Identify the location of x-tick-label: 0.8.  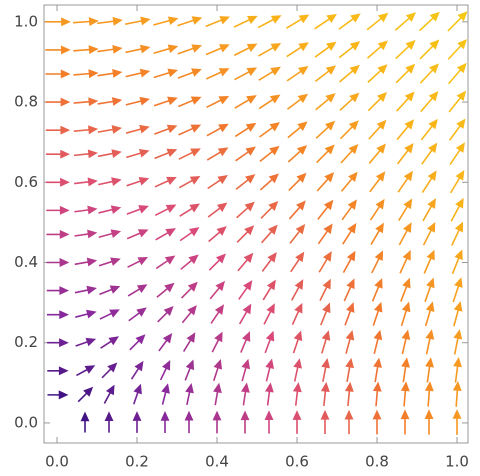
(377, 462).